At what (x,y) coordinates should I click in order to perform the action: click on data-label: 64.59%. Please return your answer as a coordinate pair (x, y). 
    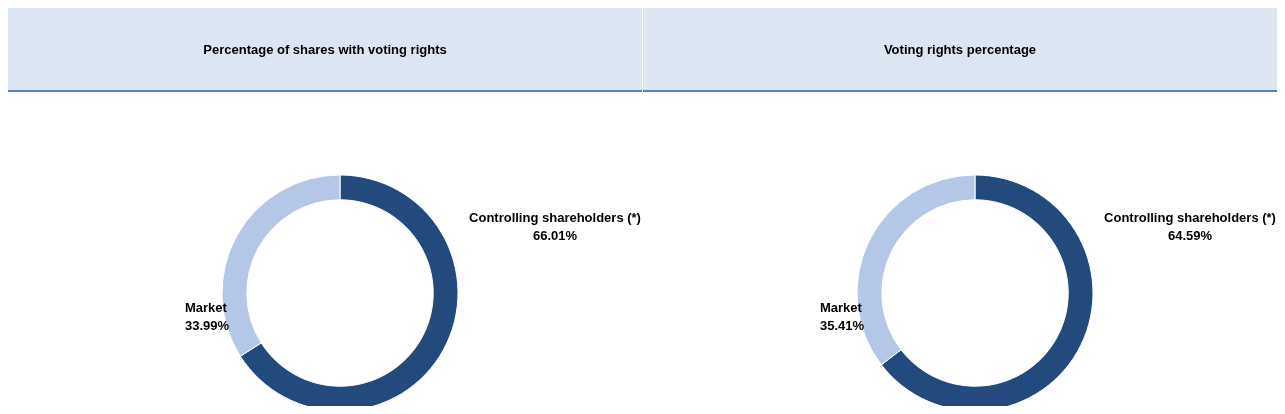
    Looking at the image, I should click on (1190, 235).